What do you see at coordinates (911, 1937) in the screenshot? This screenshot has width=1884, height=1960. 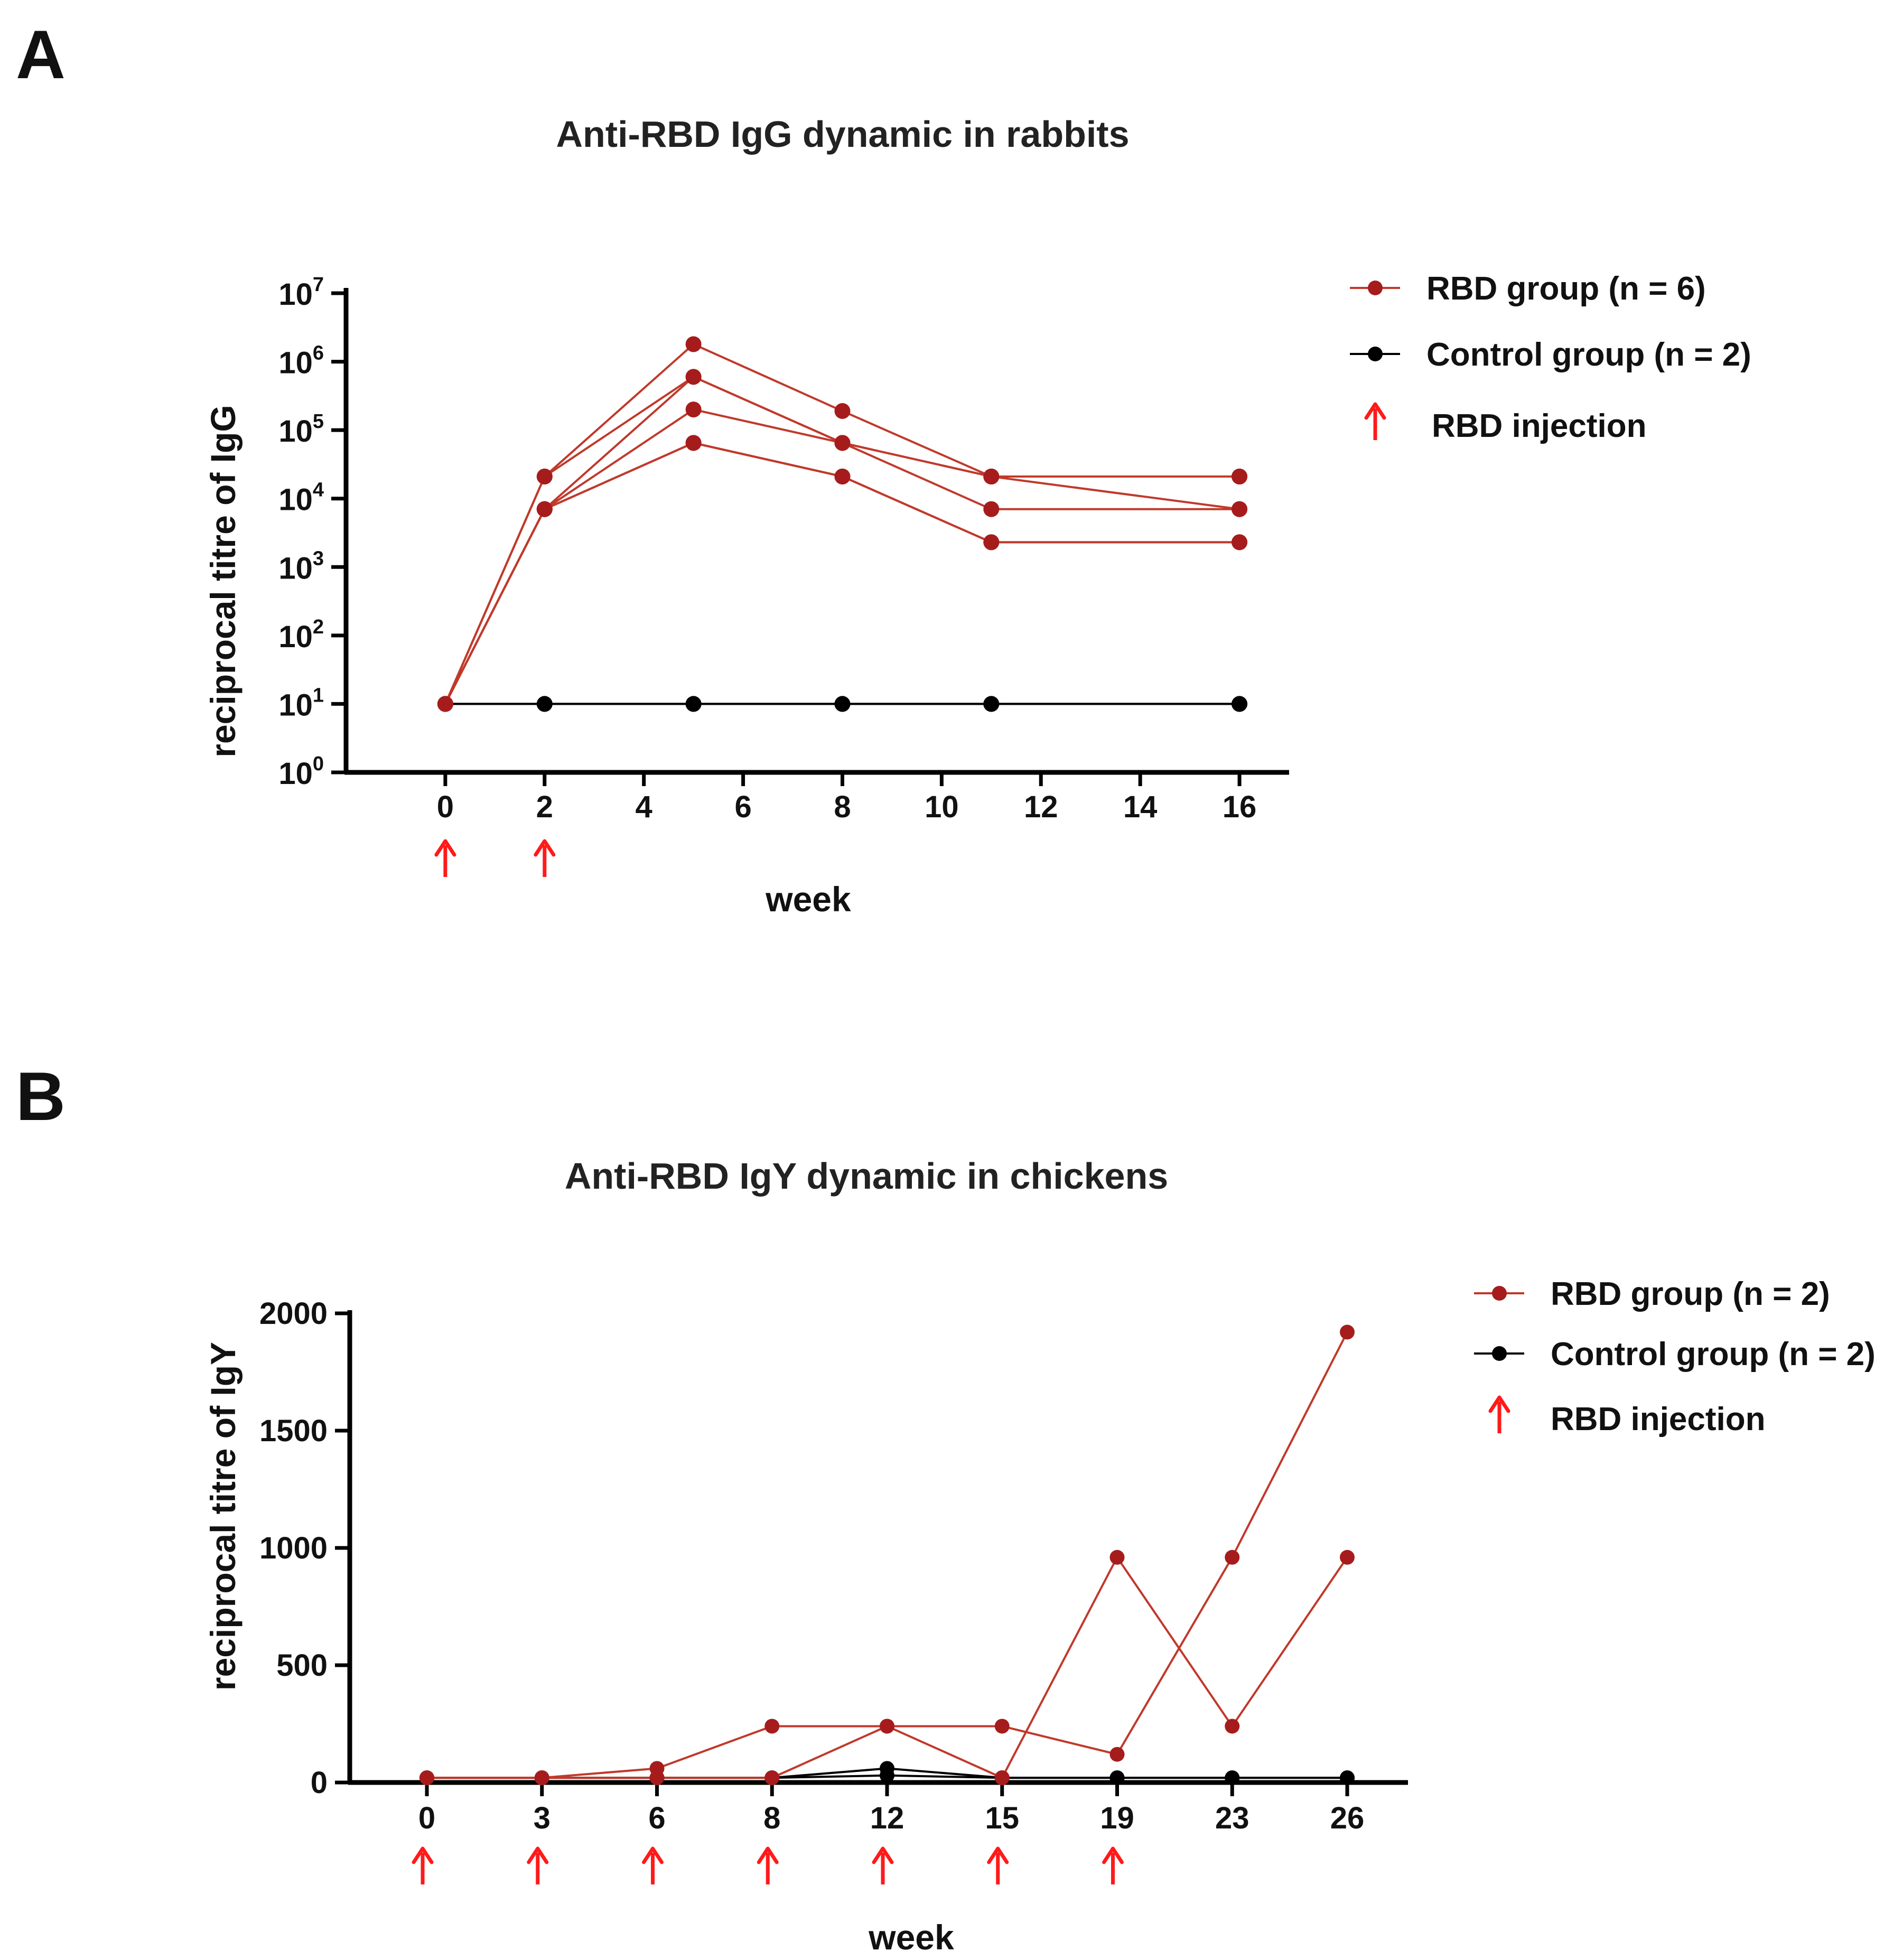 I see `x-axis-label-b: week` at bounding box center [911, 1937].